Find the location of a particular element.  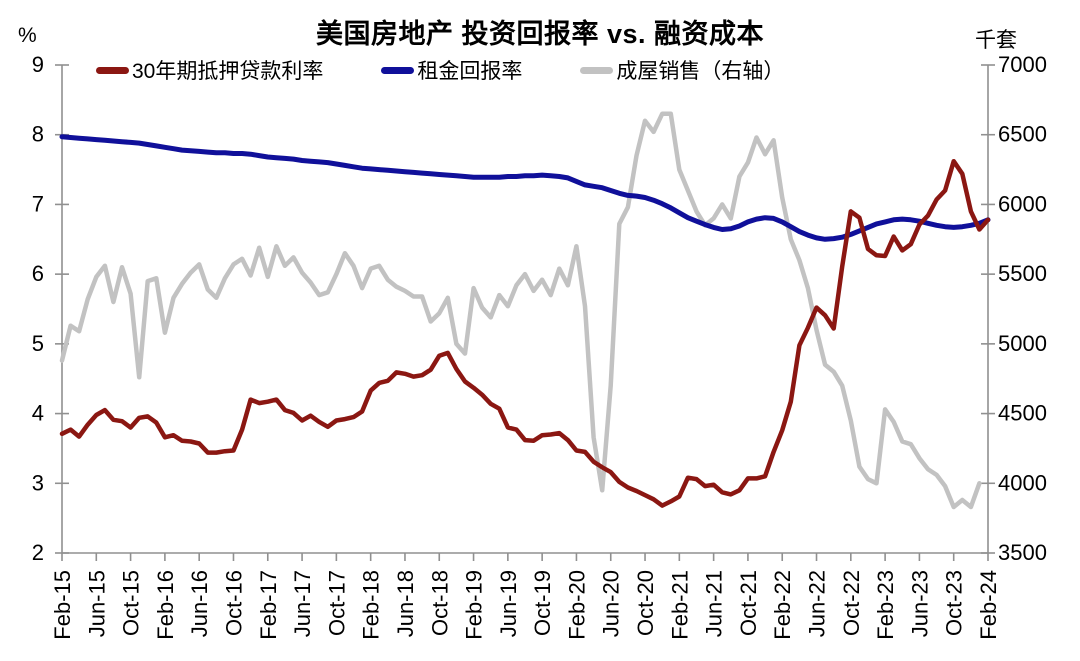

x-axis-tick-label: Feb-15 is located at coordinates (62, 605).